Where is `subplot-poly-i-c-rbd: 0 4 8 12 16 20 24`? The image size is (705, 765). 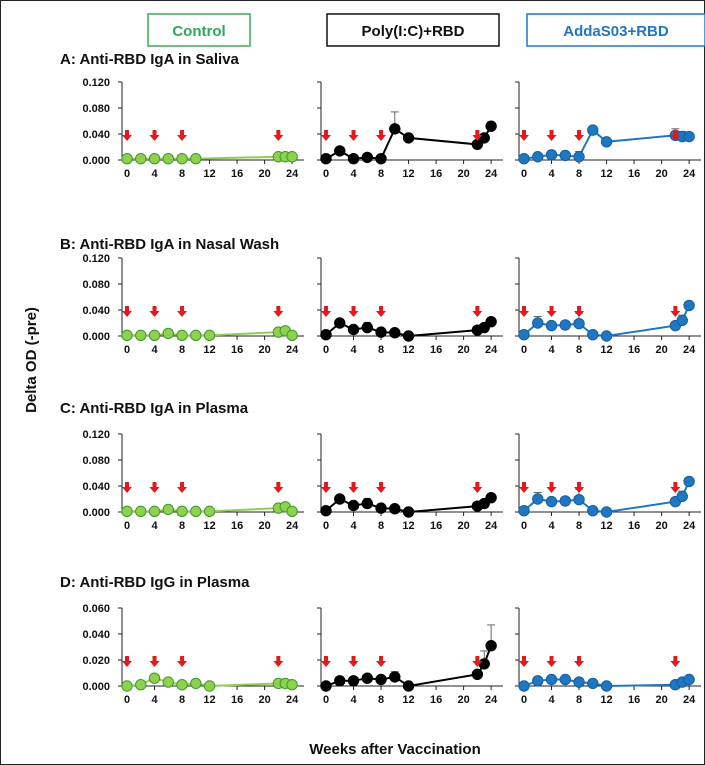
subplot-poly-i-c-rbd: 0 4 8 12 16 20 24 is located at coordinates (410, 482).